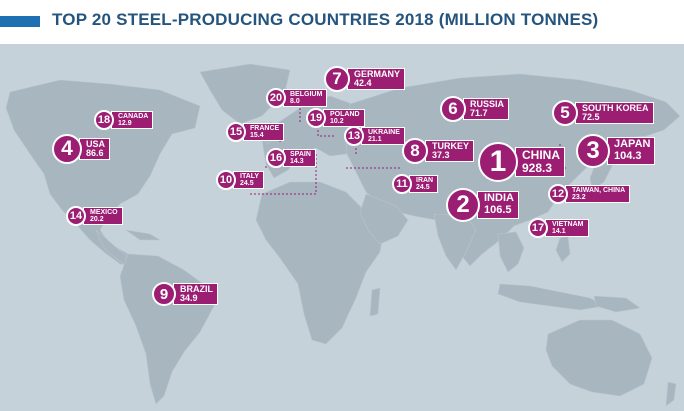 The height and width of the screenshot is (411, 684). I want to click on country-label: GERMANY 42.4, so click(376, 79).